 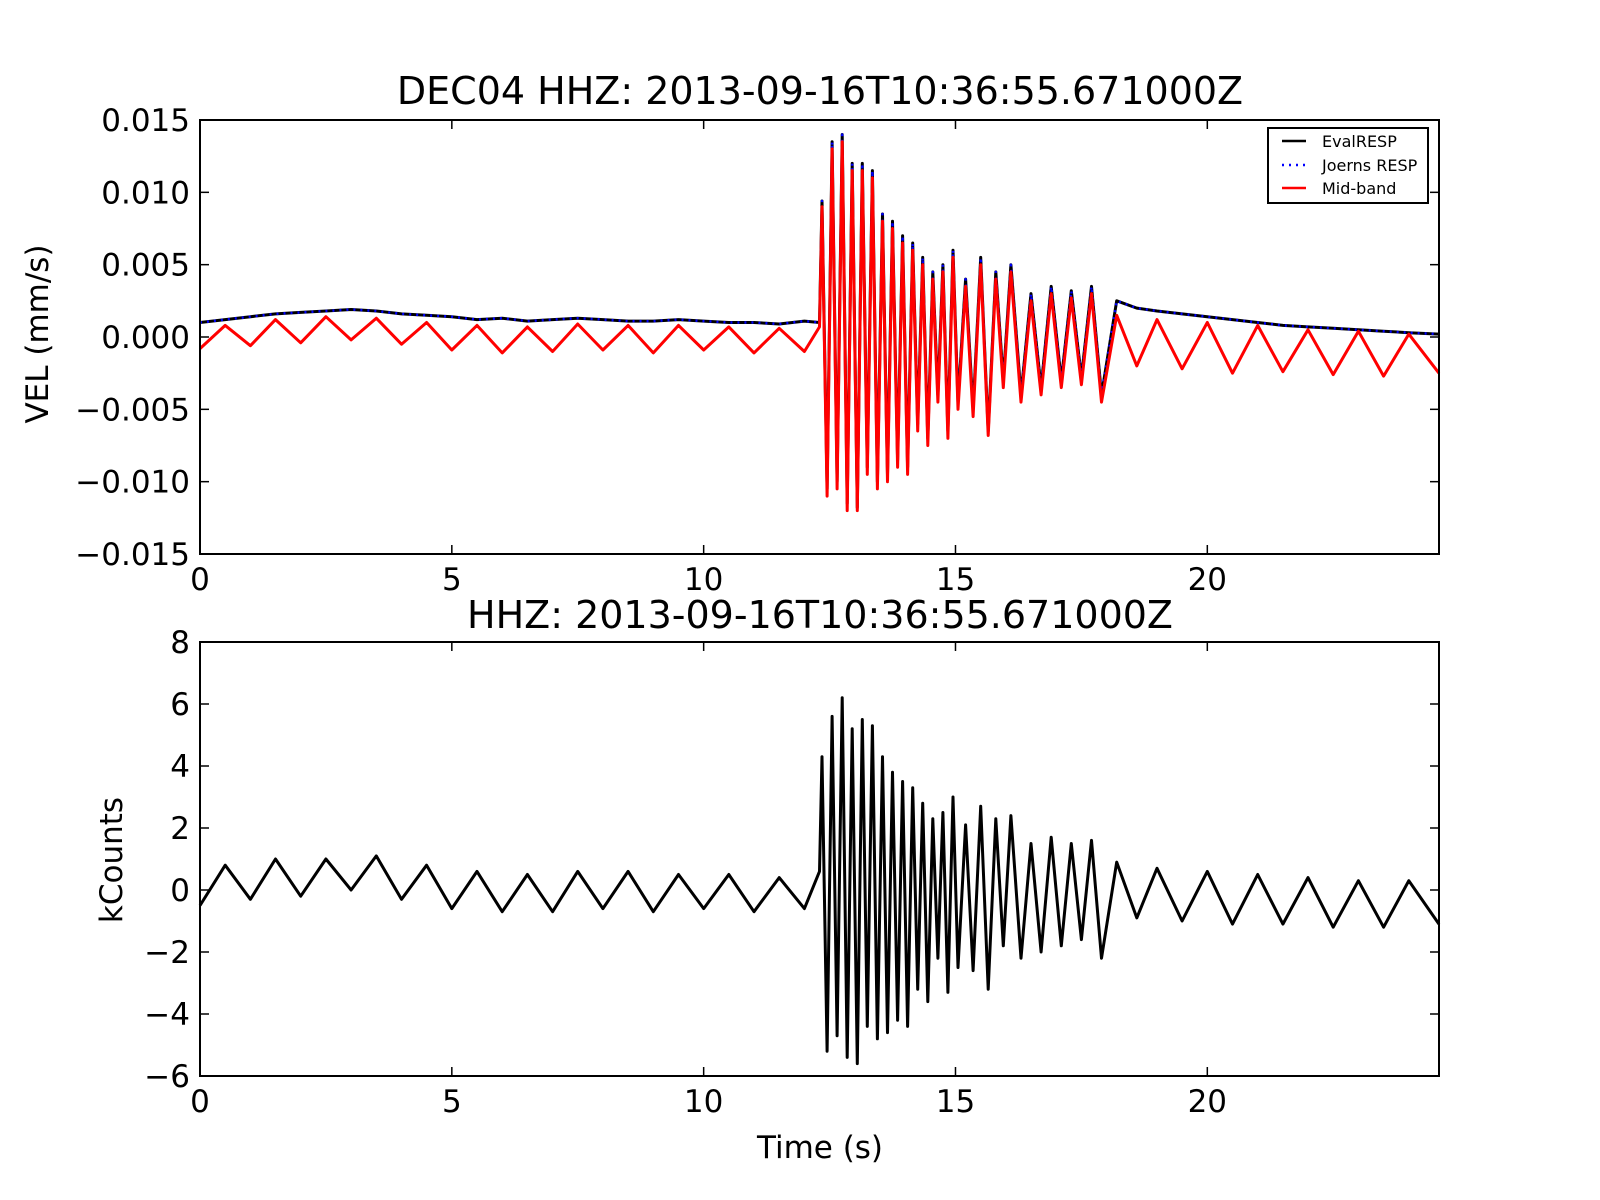 I want to click on y-tick-label-1-3: 2, so click(x=180, y=829).